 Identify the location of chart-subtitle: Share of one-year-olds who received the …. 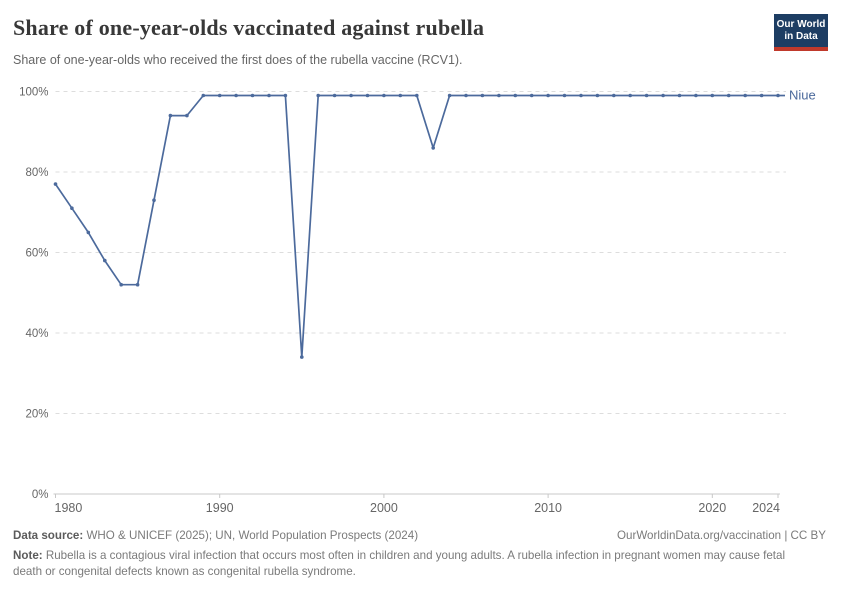
(238, 60).